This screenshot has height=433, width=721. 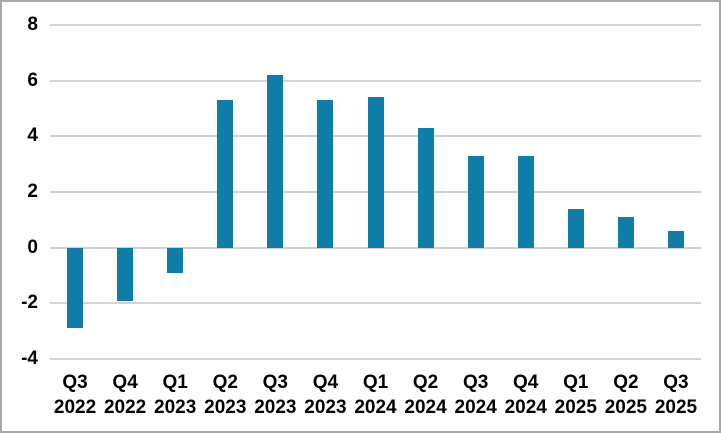 I want to click on bar-Q1-2023, so click(x=175, y=260).